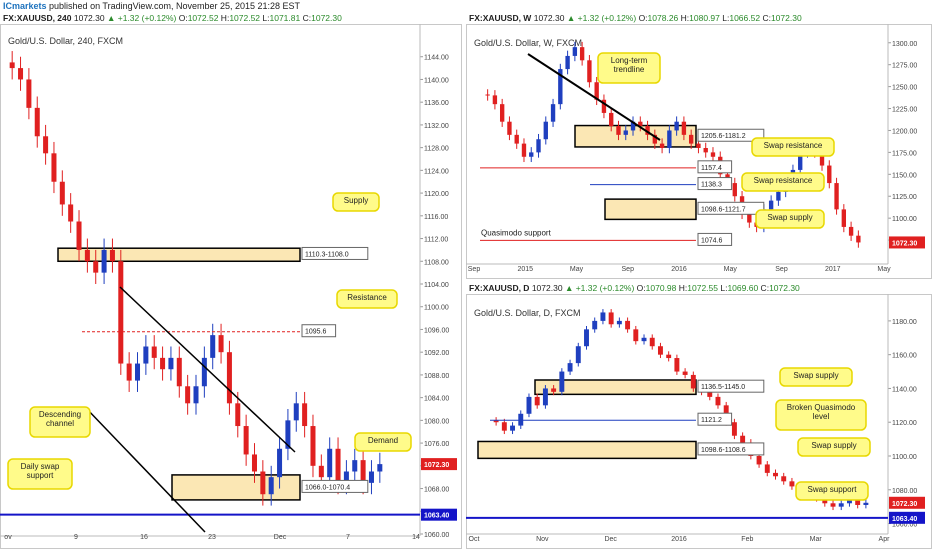 The width and height of the screenshot is (932, 550). What do you see at coordinates (60, 414) in the screenshot?
I see `callout-channel-text: Descending` at bounding box center [60, 414].